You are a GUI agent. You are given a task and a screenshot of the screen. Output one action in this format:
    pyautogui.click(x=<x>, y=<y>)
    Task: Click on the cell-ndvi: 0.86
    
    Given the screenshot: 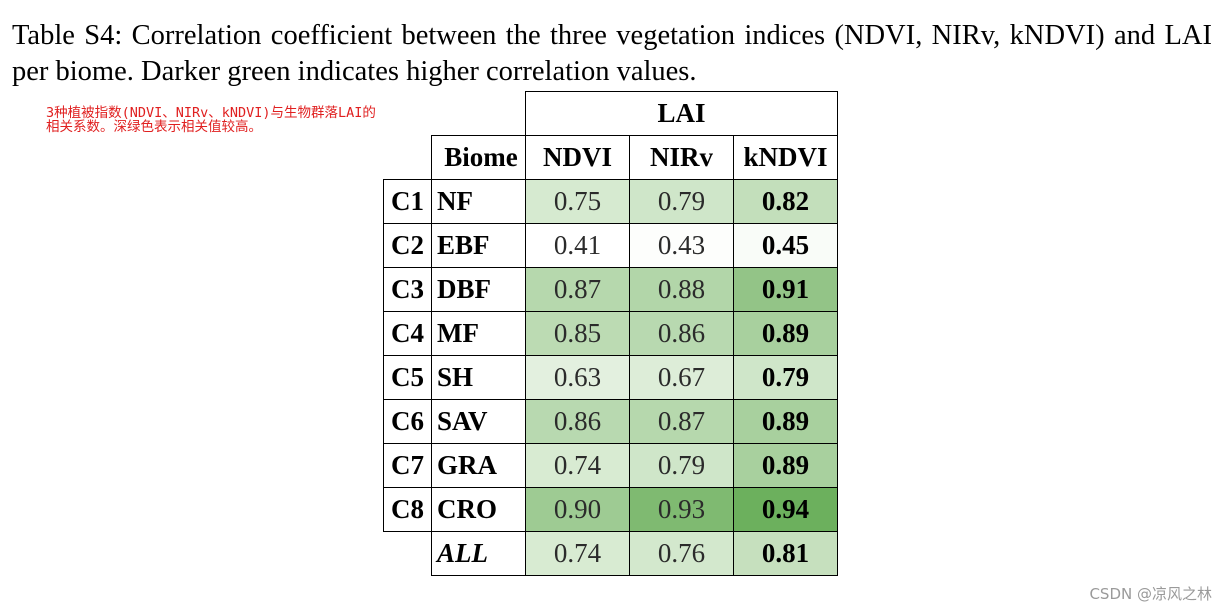 What is the action you would take?
    pyautogui.click(x=577, y=421)
    